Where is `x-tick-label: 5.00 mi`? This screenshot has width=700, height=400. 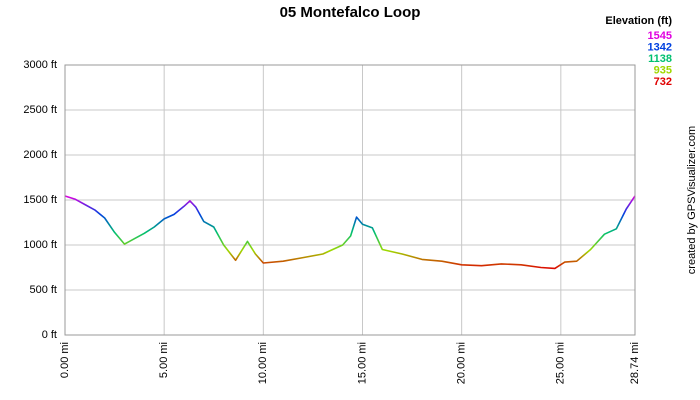
x-tick-label: 5.00 mi is located at coordinates (164, 360).